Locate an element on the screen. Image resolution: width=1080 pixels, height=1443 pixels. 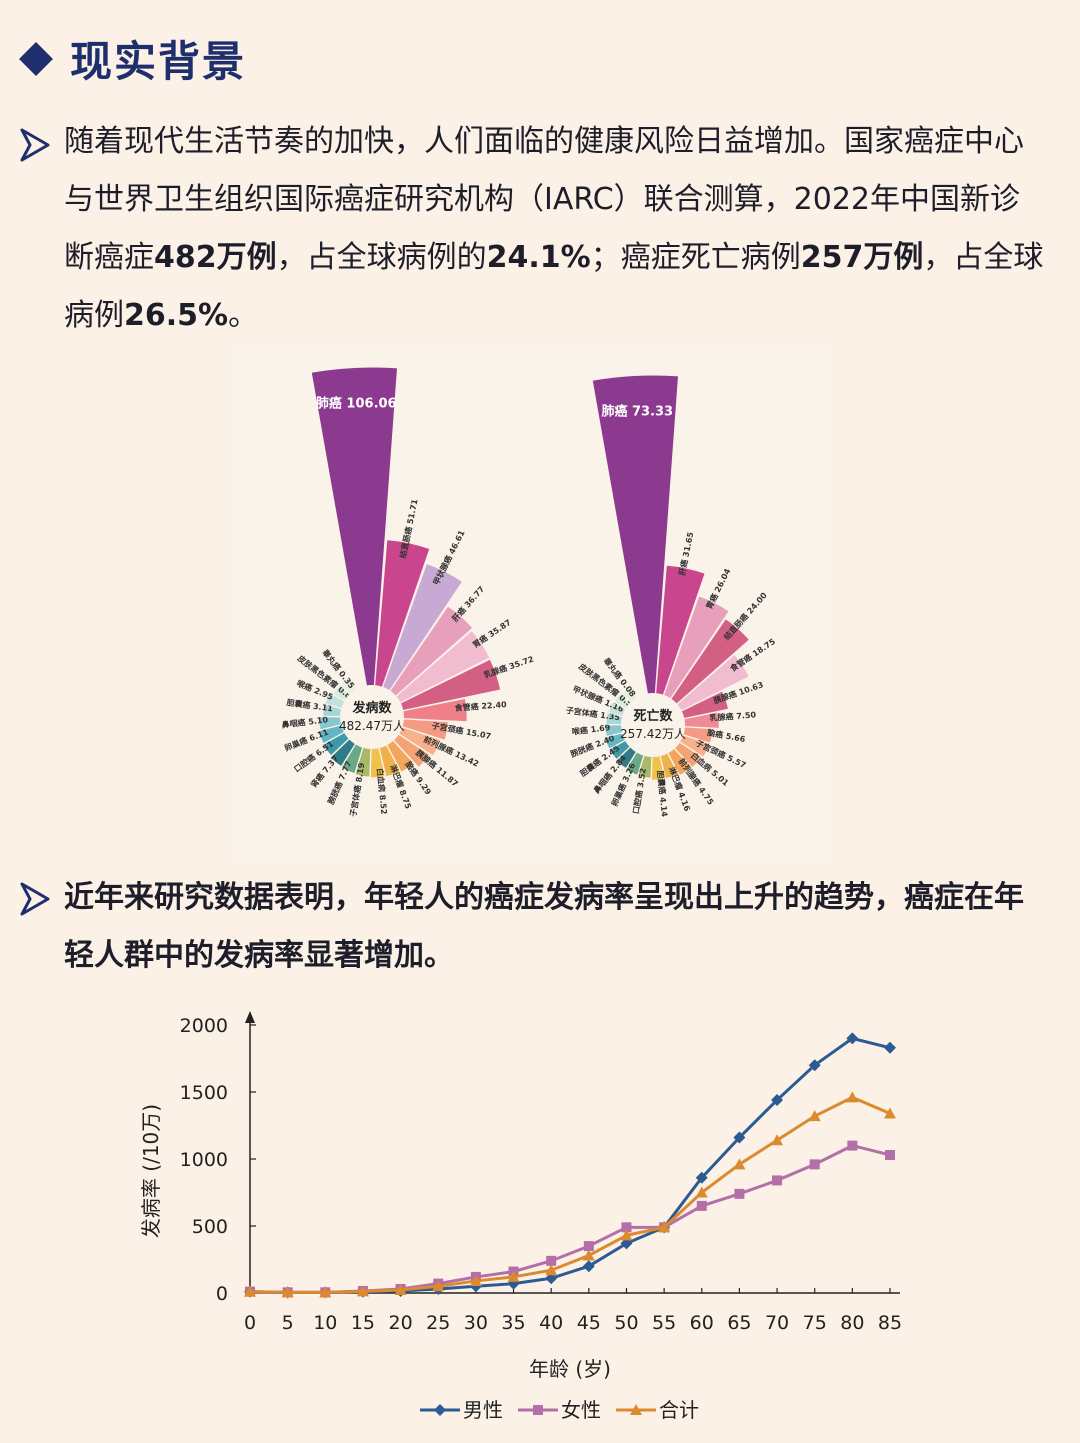
x-tick-label: 85 is located at coordinates (890, 1323).